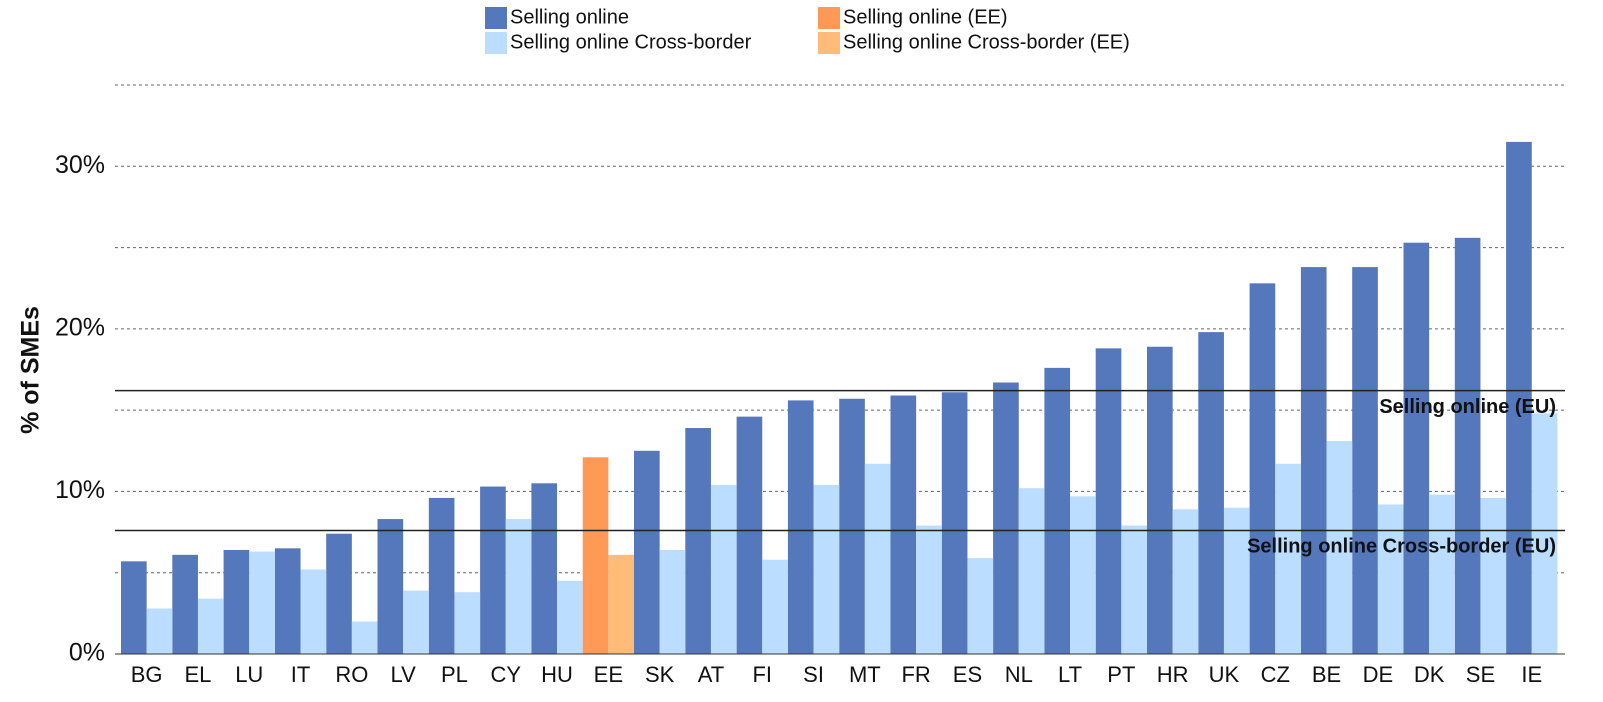 The image size is (1603, 702). What do you see at coordinates (87, 653) in the screenshot?
I see `y-tick-label: 0%` at bounding box center [87, 653].